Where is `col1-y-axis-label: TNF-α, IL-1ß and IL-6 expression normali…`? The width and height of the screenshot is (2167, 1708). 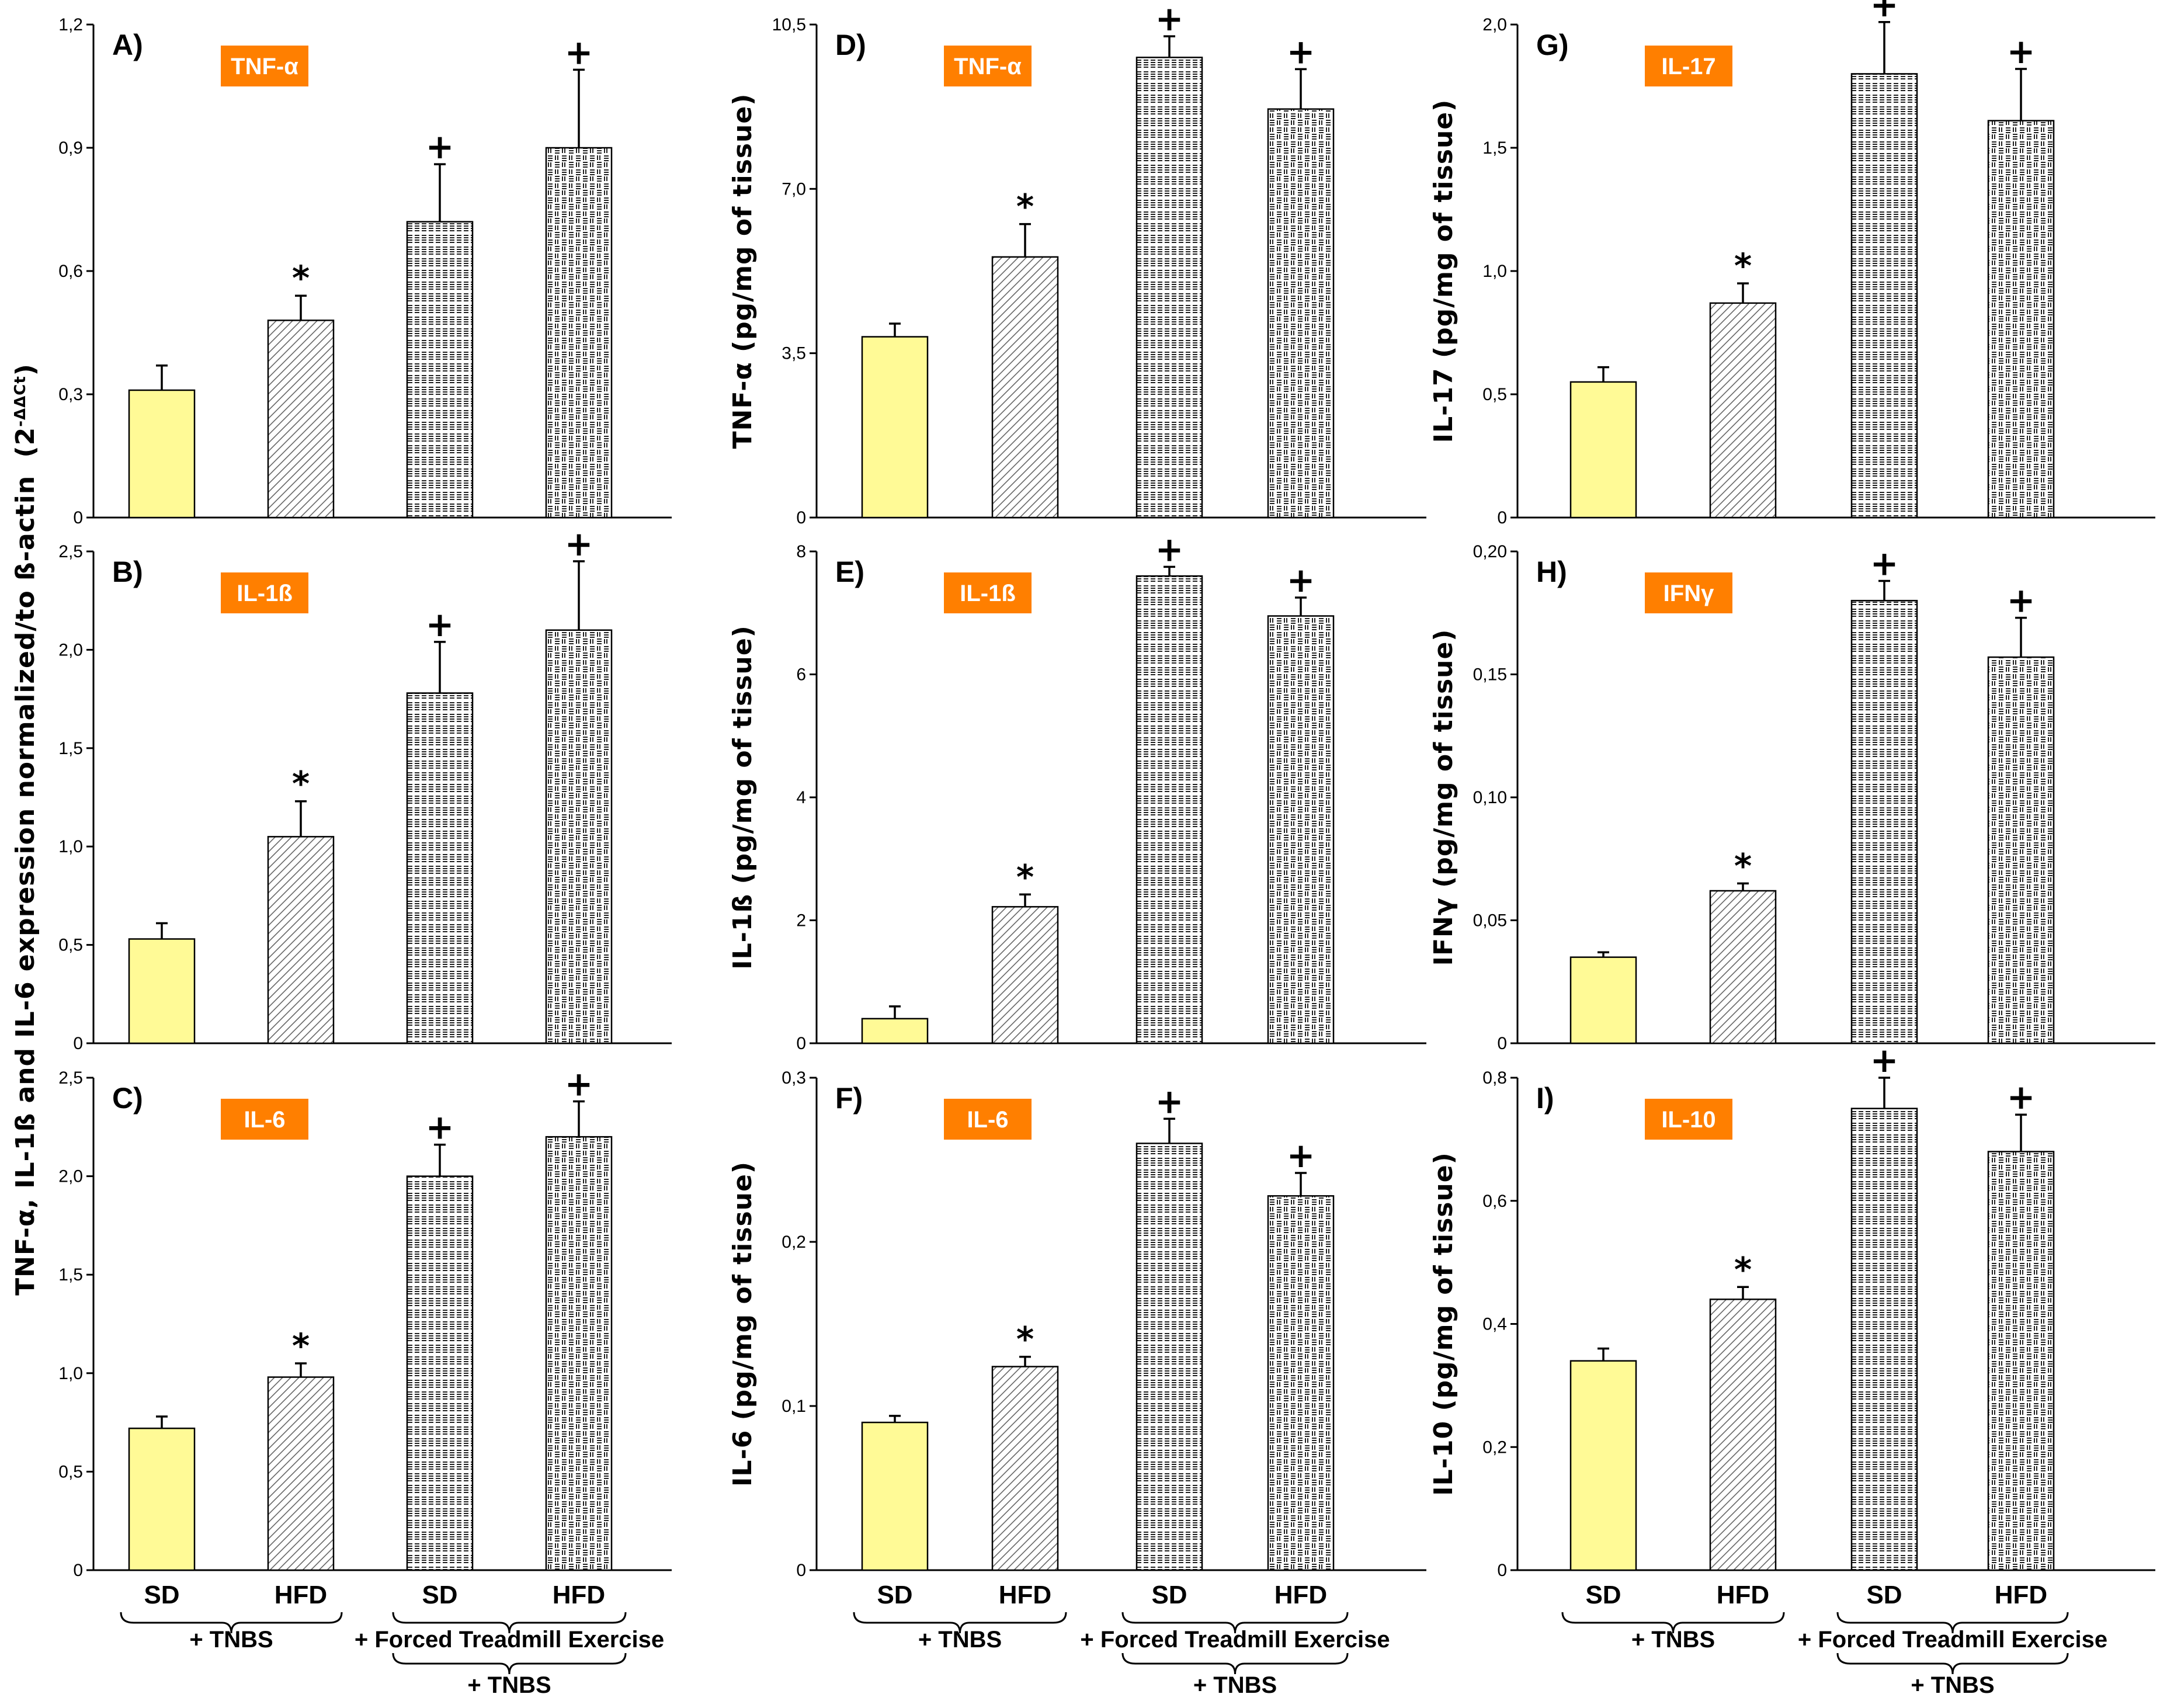
col1-y-axis-label: TNF-α, IL-1ß and IL-6 expression normali… is located at coordinates (26, 829).